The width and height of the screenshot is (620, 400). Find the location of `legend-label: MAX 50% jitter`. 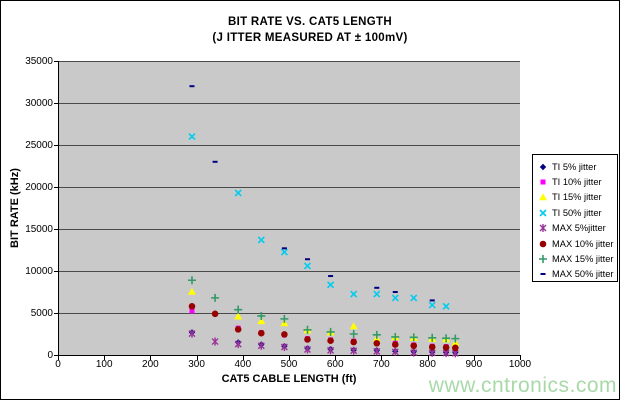

legend-label: MAX 50% jitter is located at coordinates (583, 274).